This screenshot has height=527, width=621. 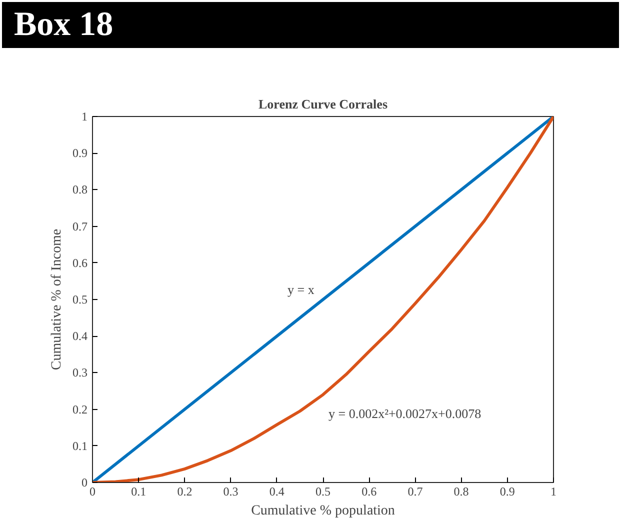 What do you see at coordinates (230, 491) in the screenshot?
I see `x-tick-label: 0.3` at bounding box center [230, 491].